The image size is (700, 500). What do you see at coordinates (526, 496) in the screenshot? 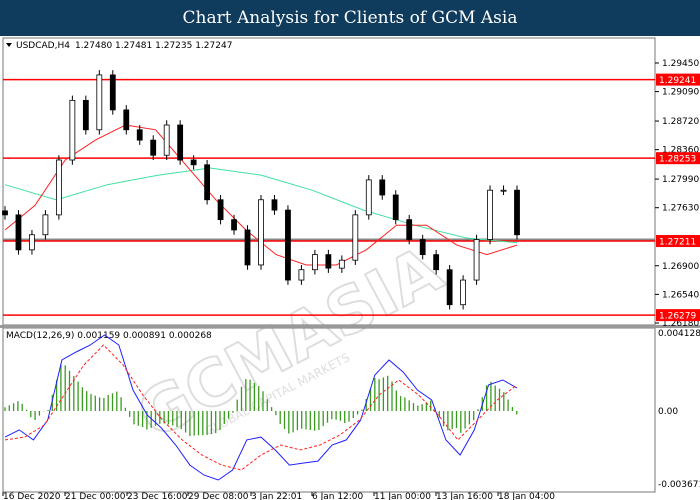
I see `x-tick-label: 18 Jan 04:00` at bounding box center [526, 496].